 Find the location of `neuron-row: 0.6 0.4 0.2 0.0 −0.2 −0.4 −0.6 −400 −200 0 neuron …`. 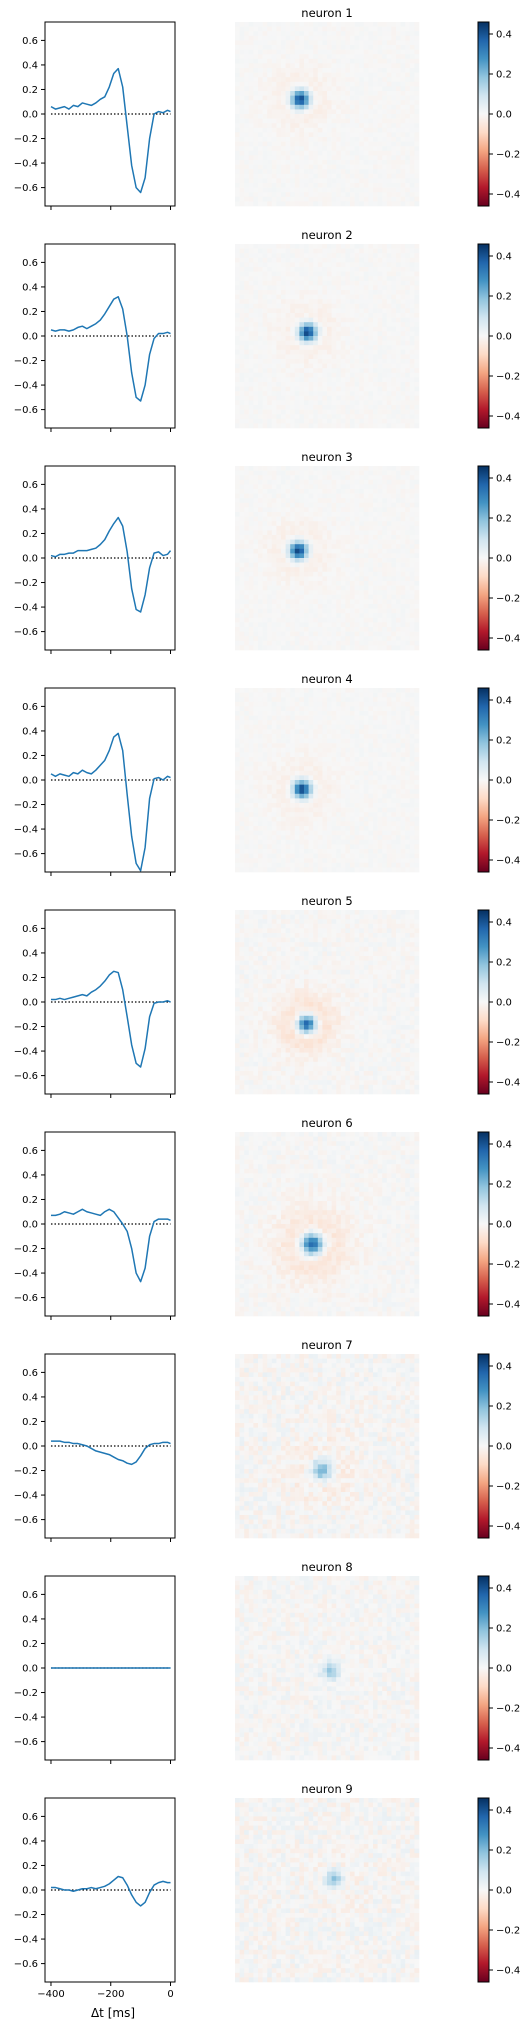

neuron-row: 0.6 0.4 0.2 0.0 −0.2 −0.4 −0.6 −400 −200 0 neuron … is located at coordinates (267, 1891).